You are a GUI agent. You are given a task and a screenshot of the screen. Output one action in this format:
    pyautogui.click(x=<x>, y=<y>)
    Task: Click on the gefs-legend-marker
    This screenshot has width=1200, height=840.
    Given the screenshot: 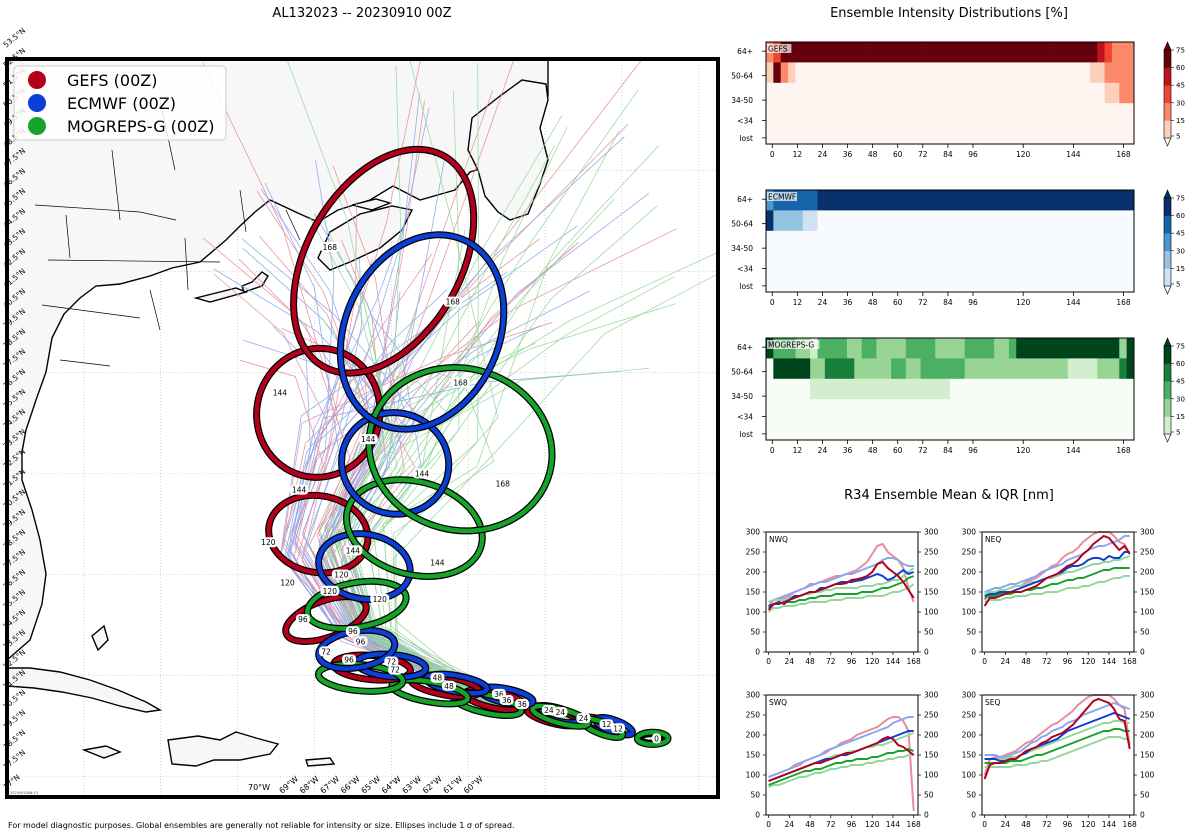 What is the action you would take?
    pyautogui.click(x=37, y=80)
    